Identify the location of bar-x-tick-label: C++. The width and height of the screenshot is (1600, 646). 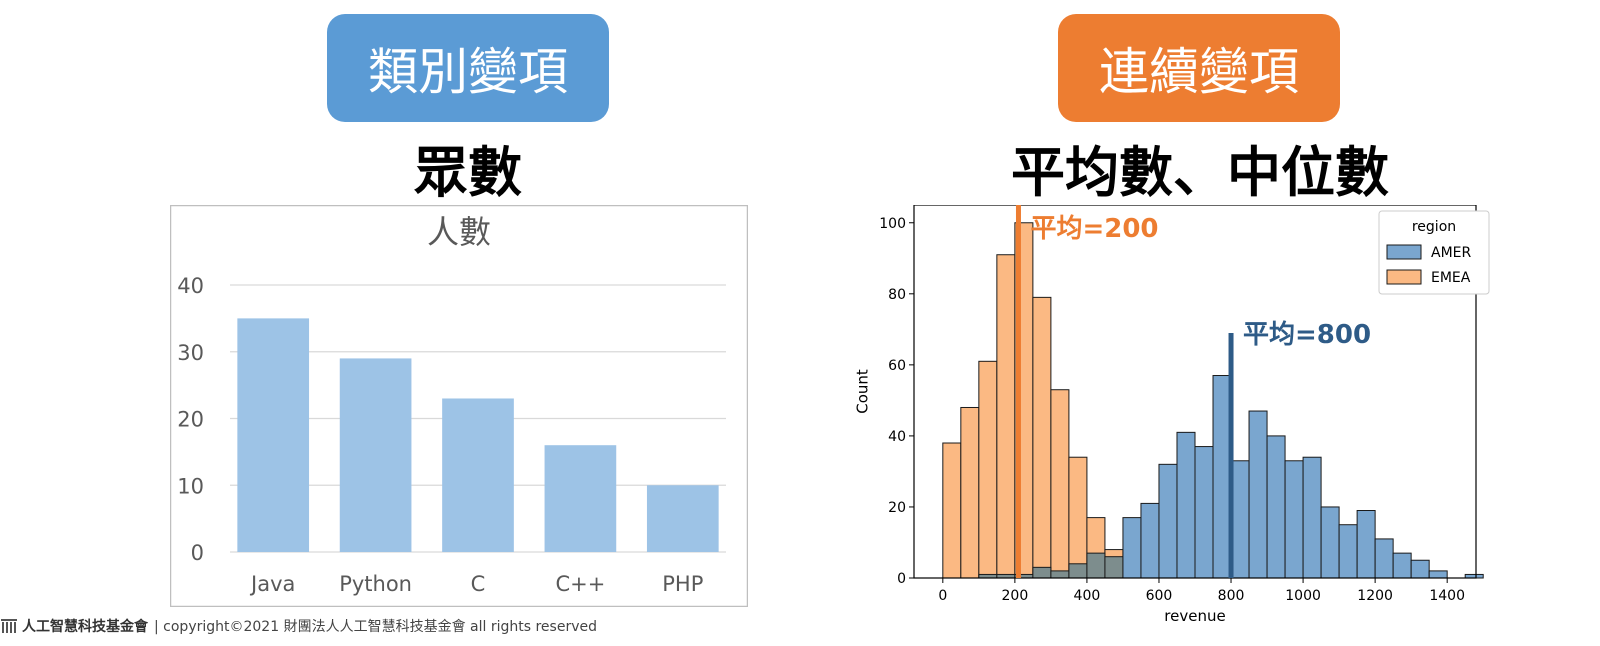
(580, 584).